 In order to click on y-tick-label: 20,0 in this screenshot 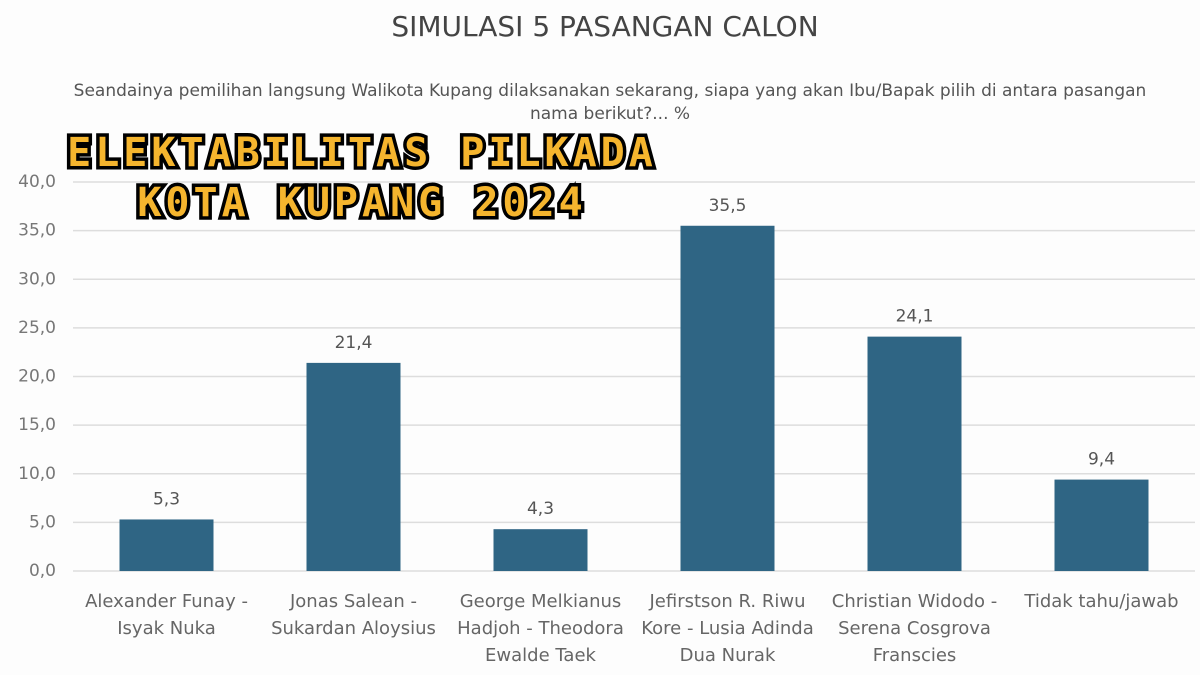, I will do `click(37, 377)`.